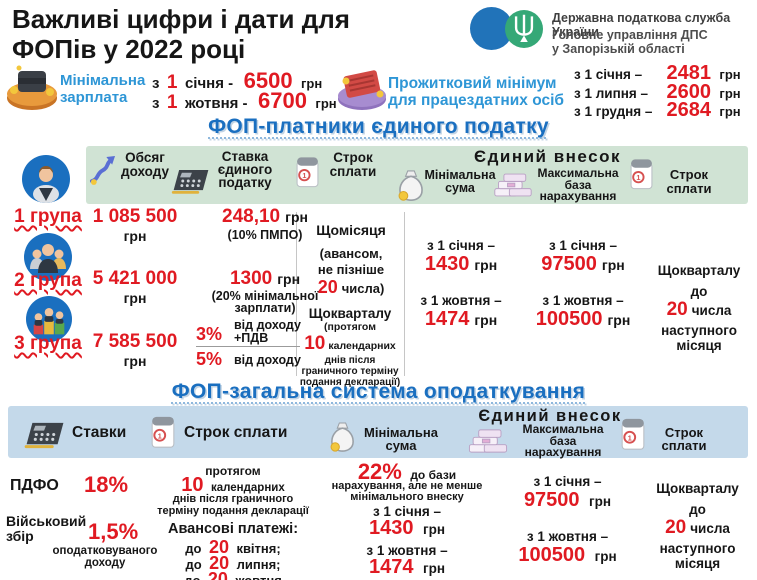 Image resolution: width=757 pixels, height=580 pixels. Describe the element at coordinates (34, 485) in the screenshot. I see `pdfo-label: ПДФО` at that location.